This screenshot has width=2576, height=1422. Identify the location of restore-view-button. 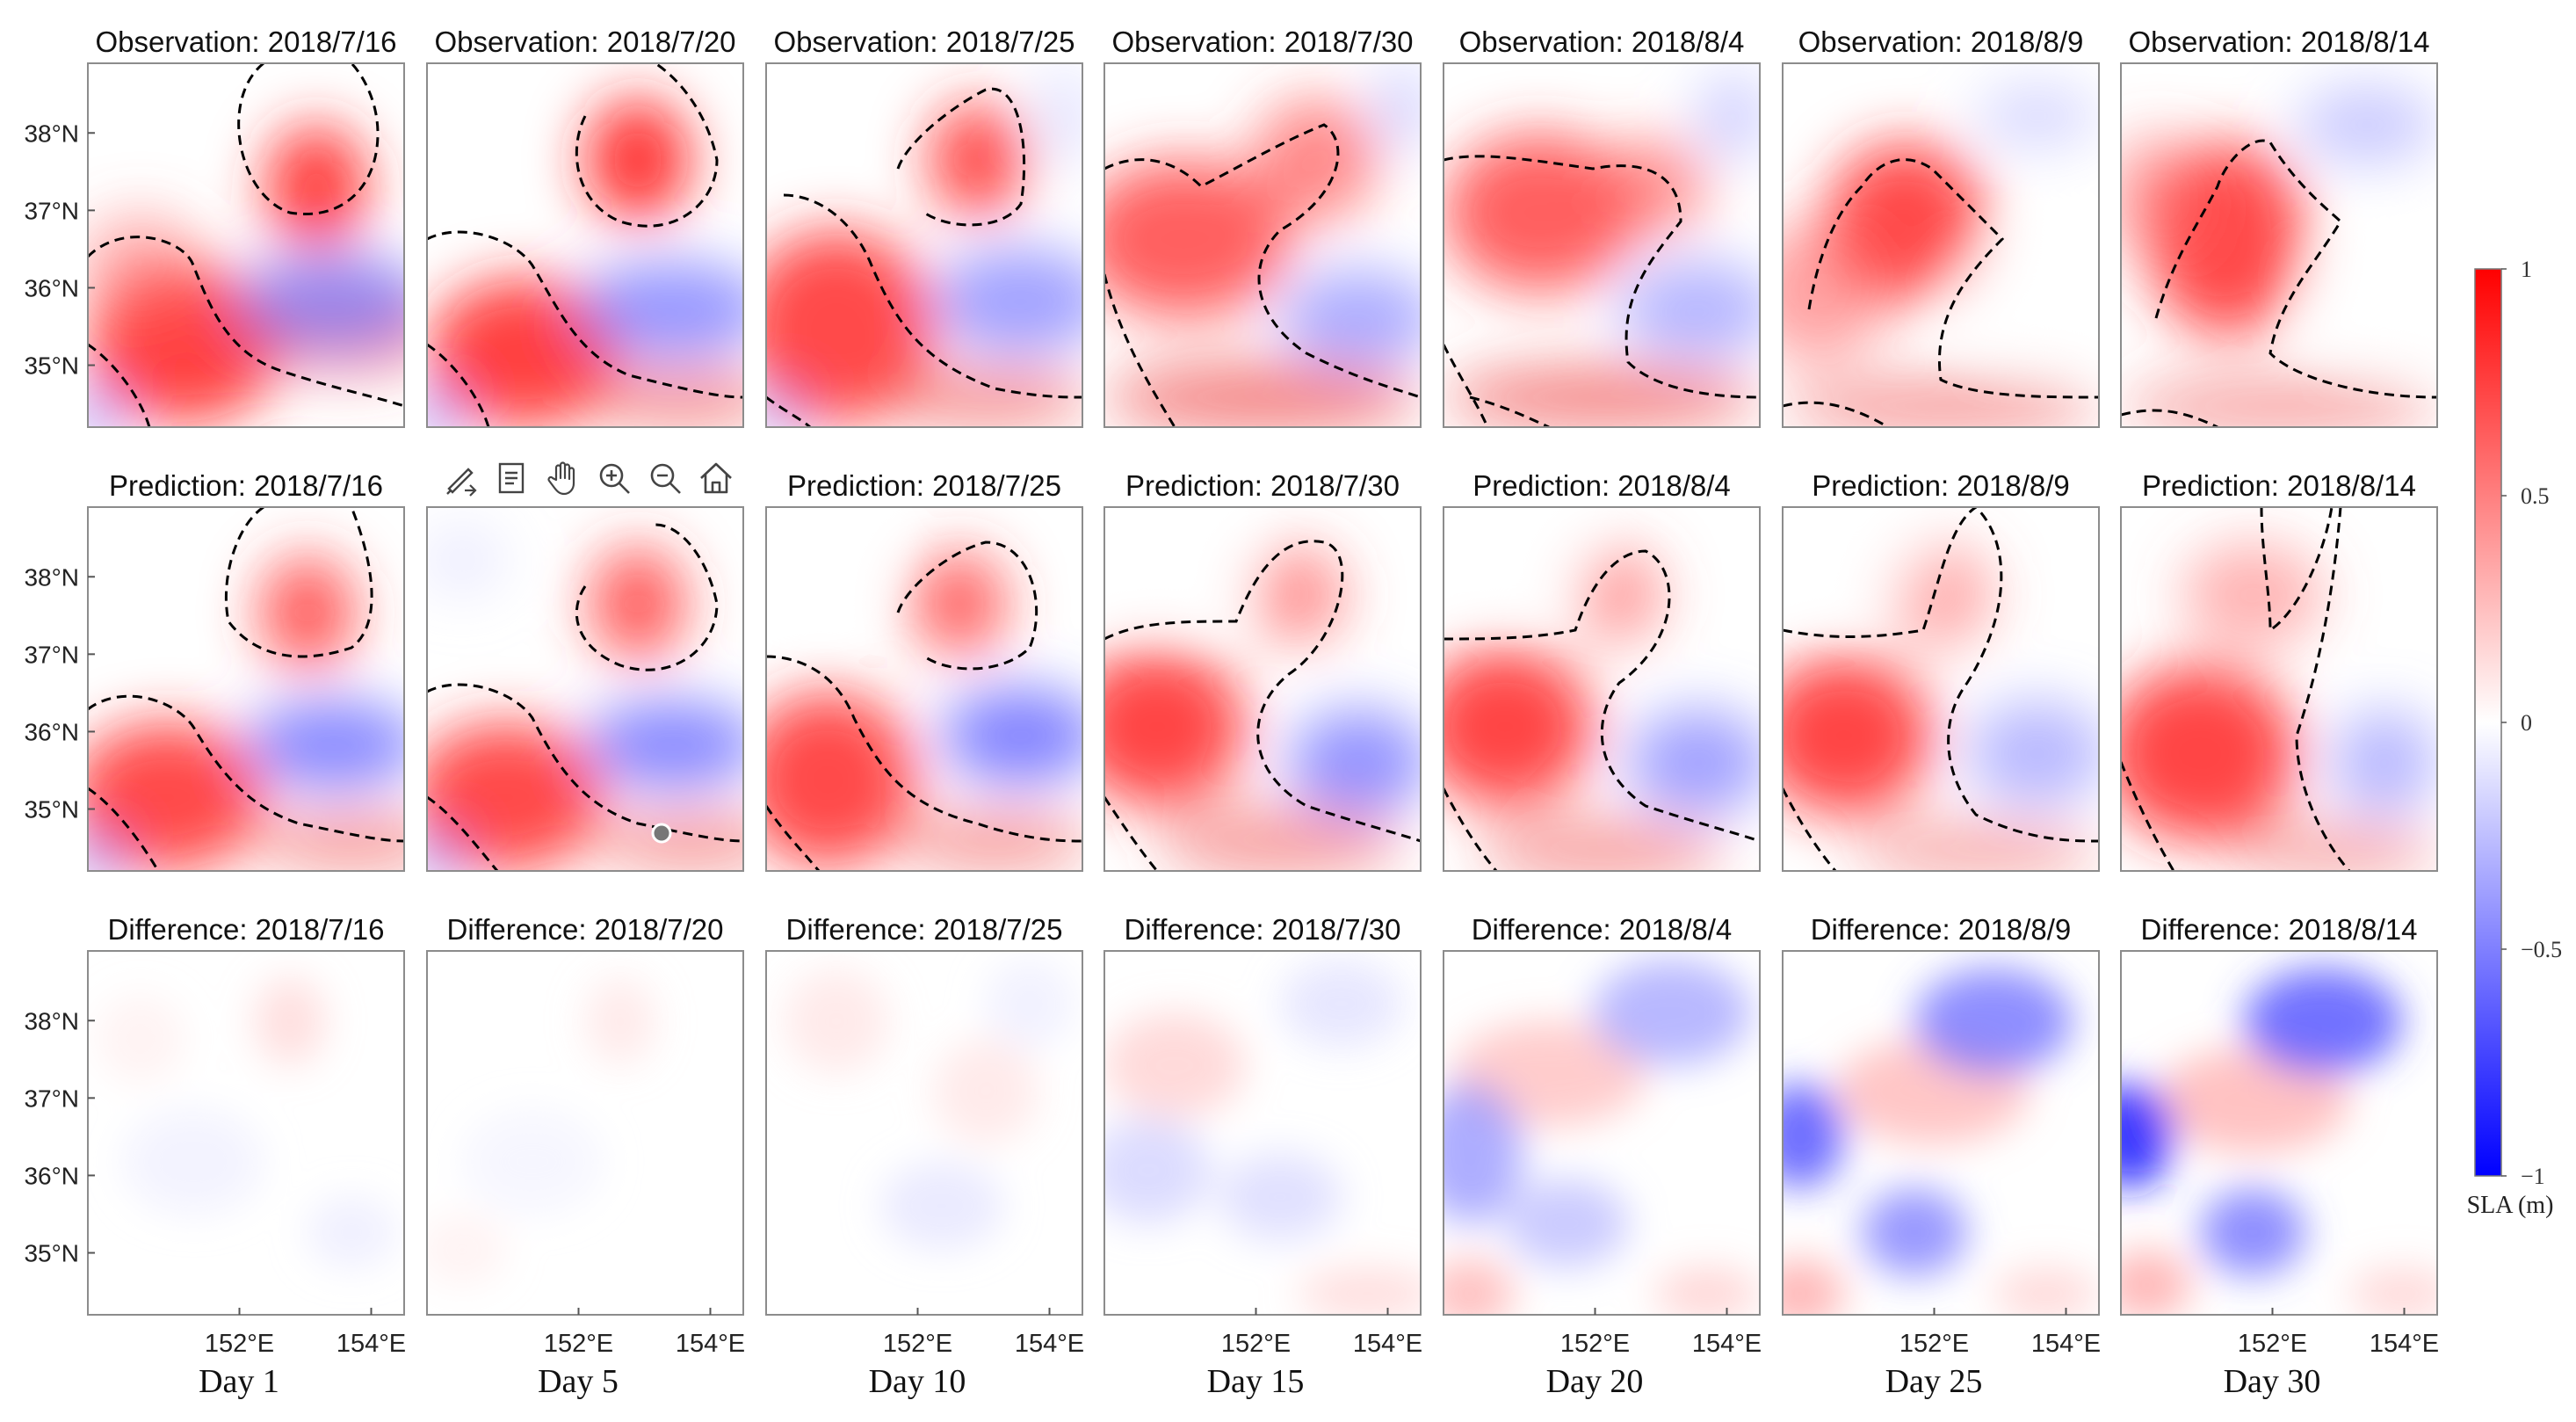
(716, 478).